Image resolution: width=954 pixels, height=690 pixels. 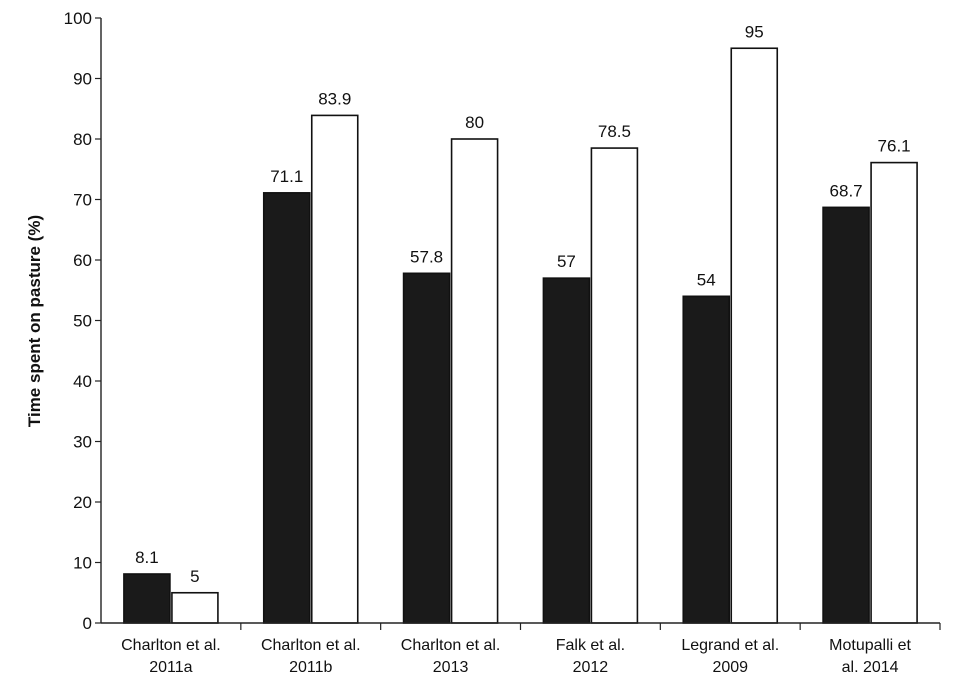 What do you see at coordinates (870, 667) in the screenshot?
I see `x-tick-label: al. 2014` at bounding box center [870, 667].